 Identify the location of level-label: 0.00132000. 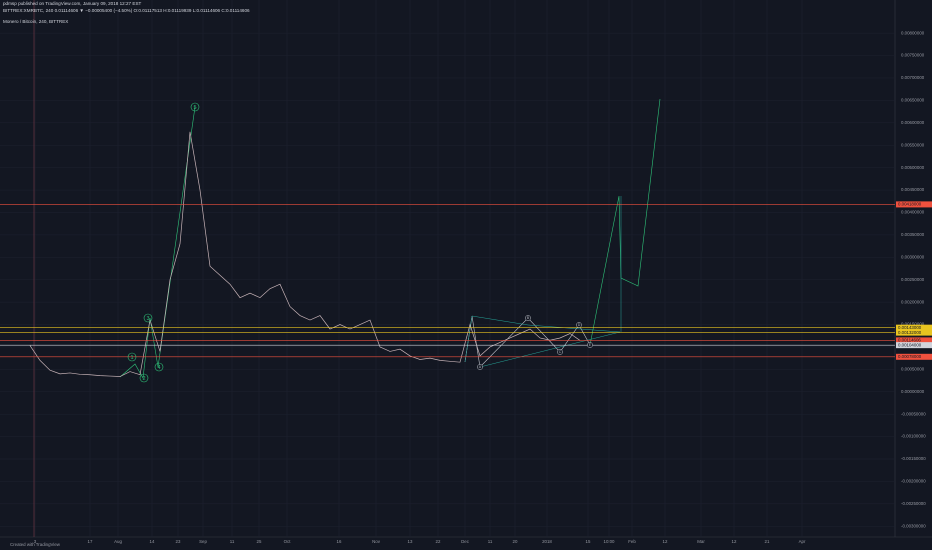
(910, 332).